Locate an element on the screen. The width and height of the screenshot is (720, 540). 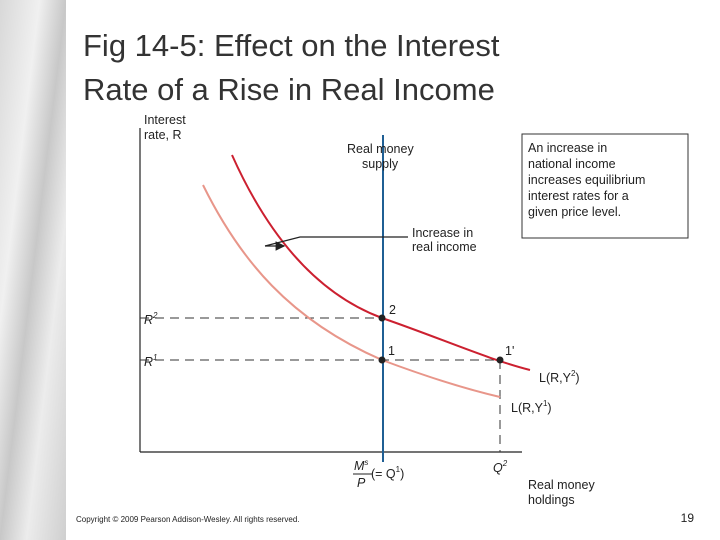
note-line: interest rates for a is located at coordinates (578, 196).